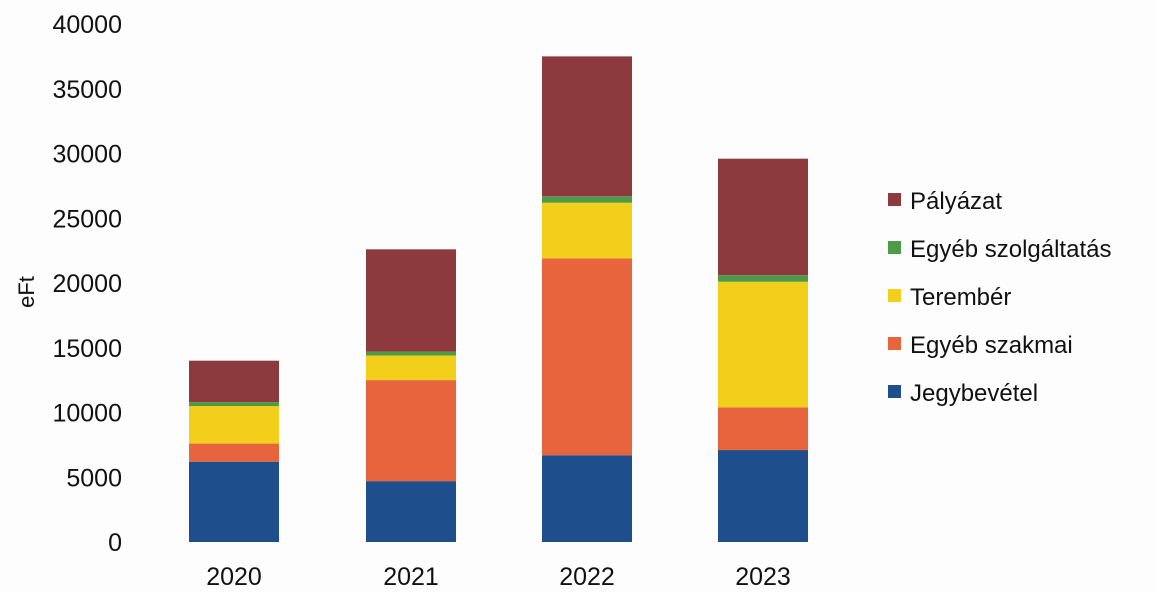 Image resolution: width=1157 pixels, height=593 pixels. I want to click on legend-item: Terembér, so click(949, 297).